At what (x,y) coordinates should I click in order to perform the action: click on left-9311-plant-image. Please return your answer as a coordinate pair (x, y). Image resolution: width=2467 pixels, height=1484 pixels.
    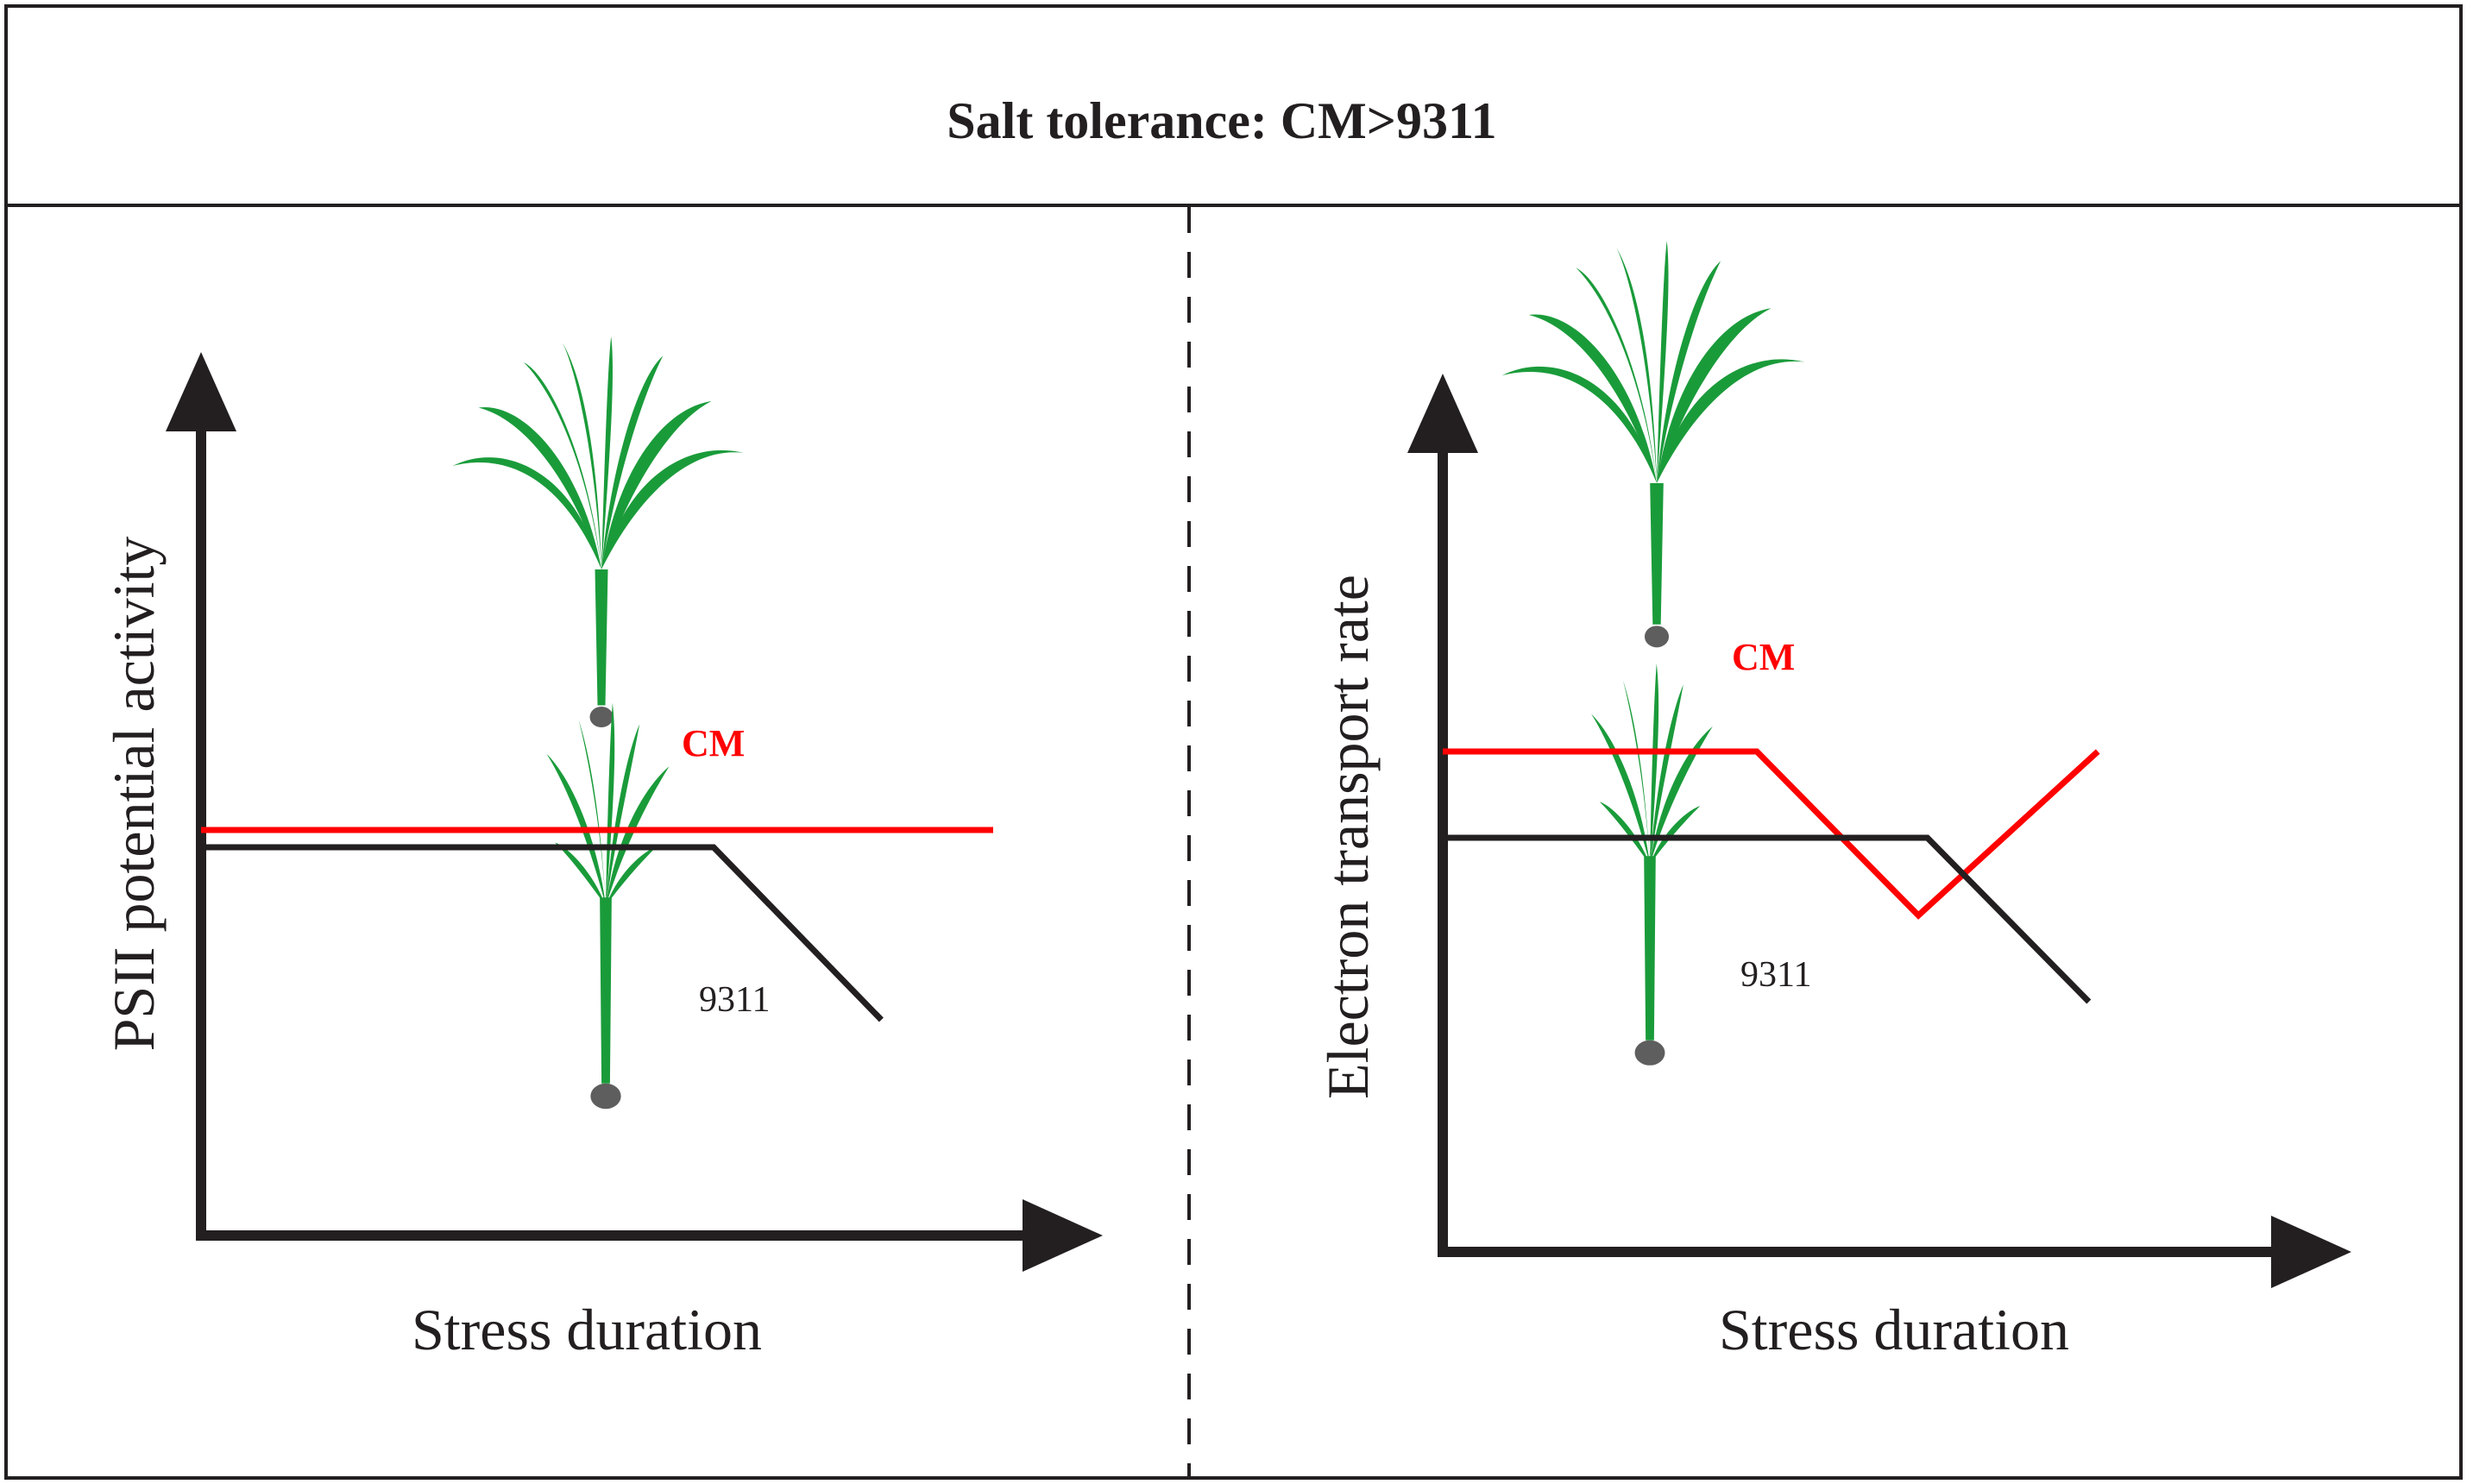
    Looking at the image, I should click on (608, 906).